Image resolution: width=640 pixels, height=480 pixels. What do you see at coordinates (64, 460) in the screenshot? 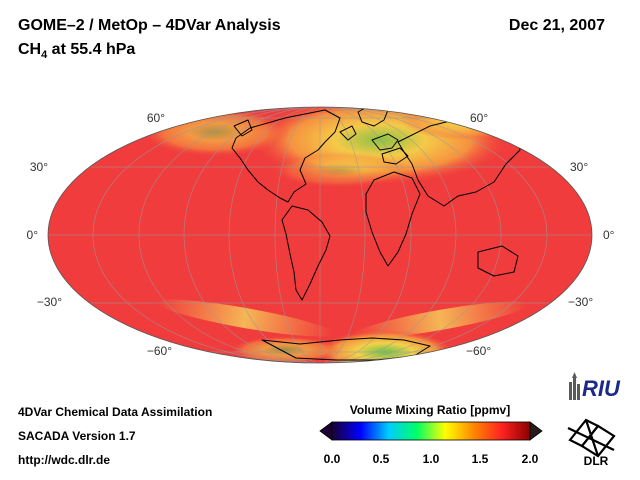
I see `footer-url: http://wdc.dlr.de` at bounding box center [64, 460].